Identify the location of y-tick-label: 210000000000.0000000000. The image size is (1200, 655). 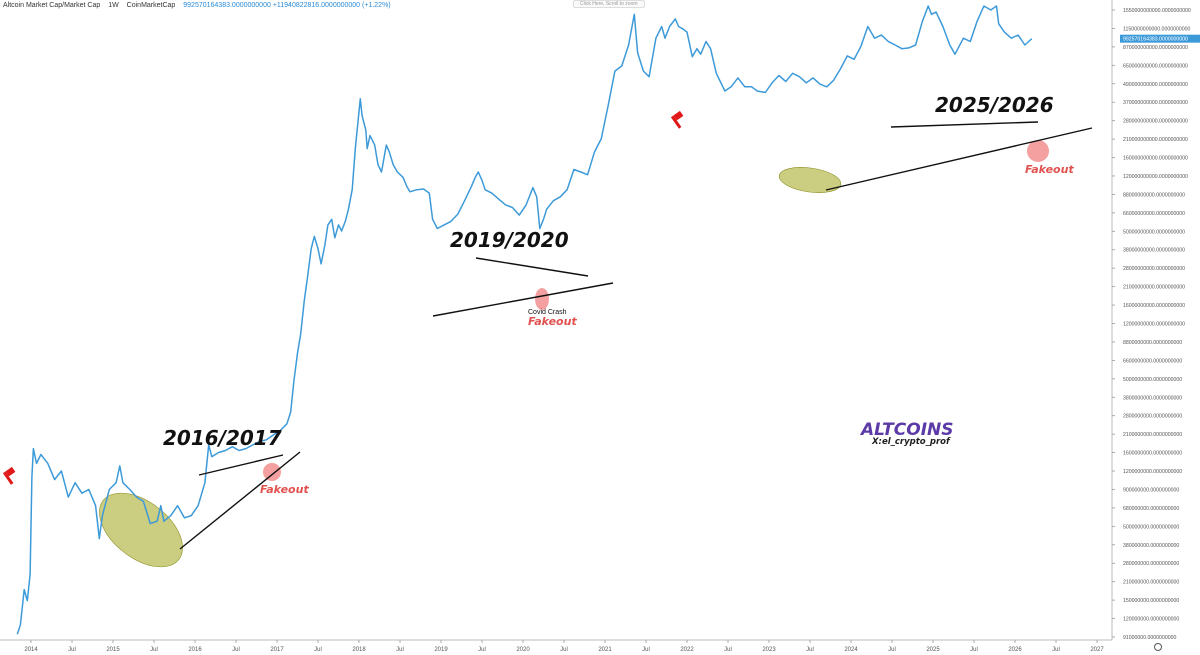
(1155, 140).